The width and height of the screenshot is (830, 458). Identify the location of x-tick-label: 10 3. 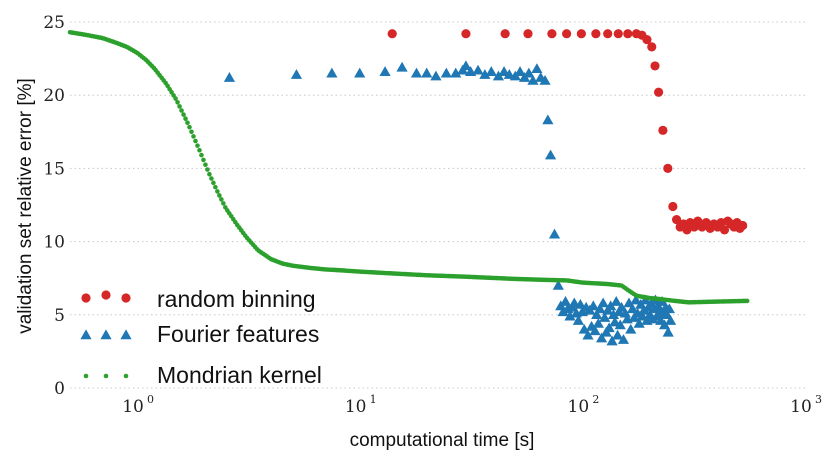
(806, 405).